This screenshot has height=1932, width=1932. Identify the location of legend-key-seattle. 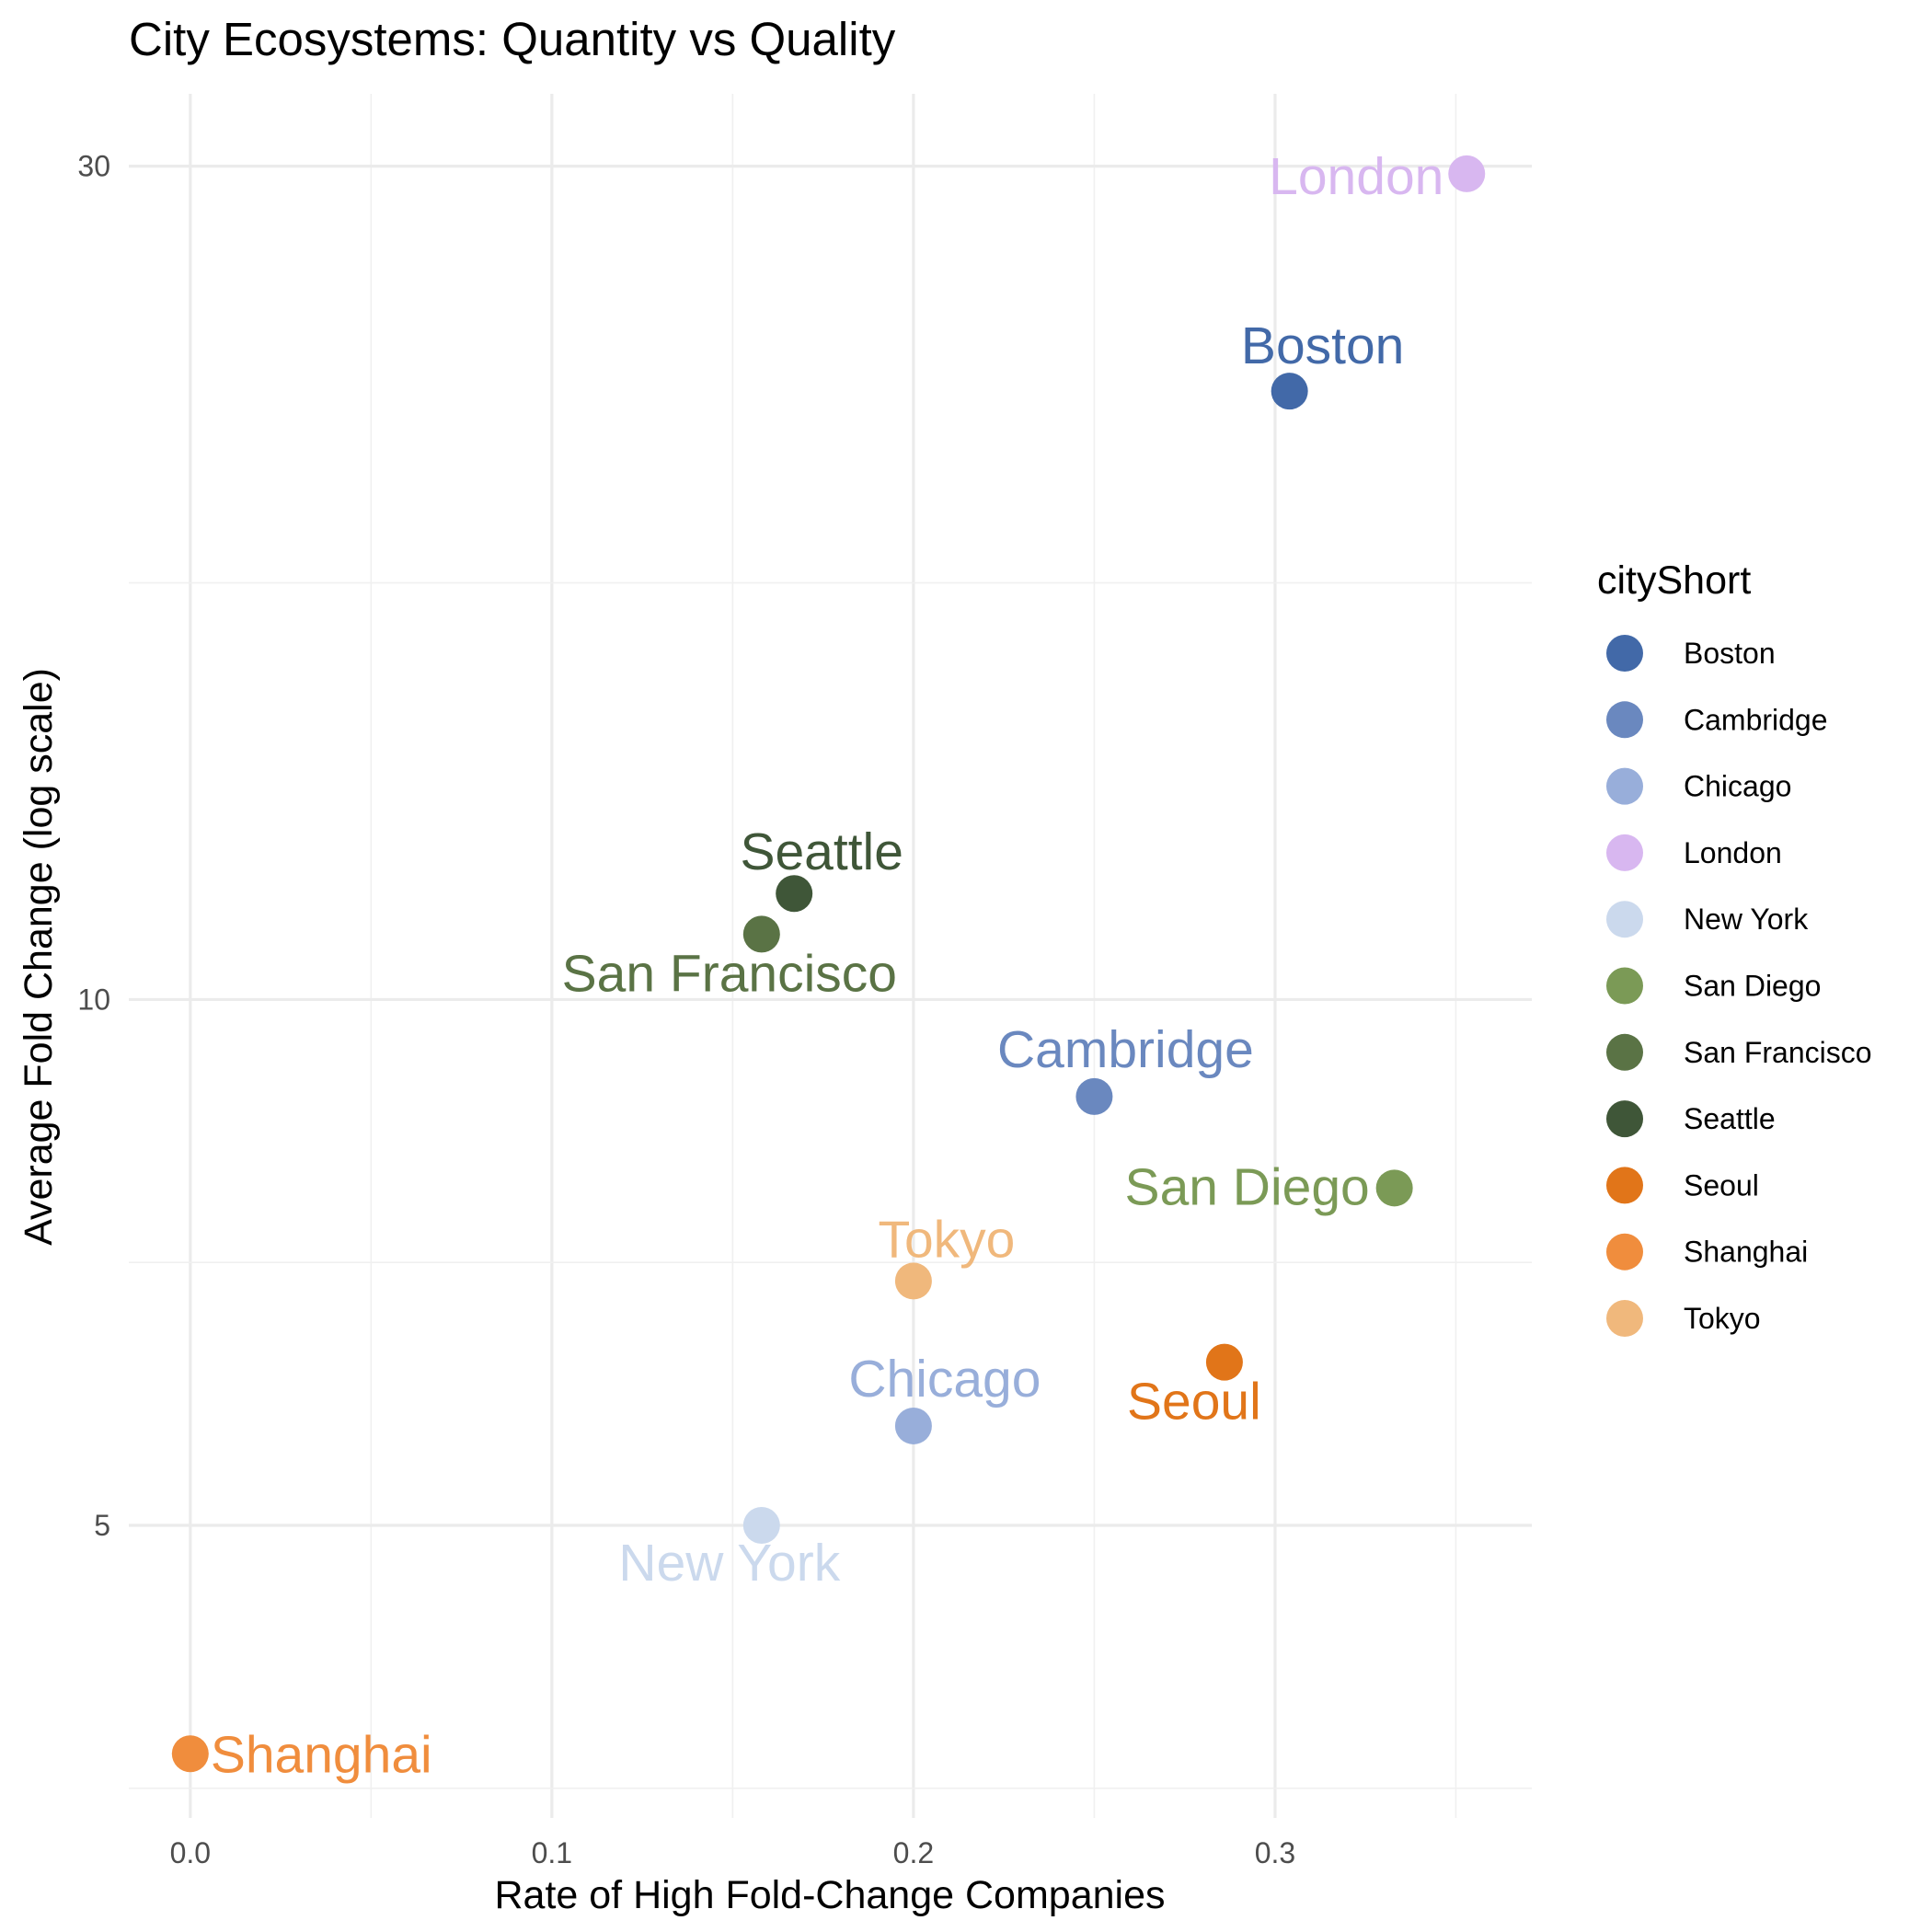
(1624, 1119).